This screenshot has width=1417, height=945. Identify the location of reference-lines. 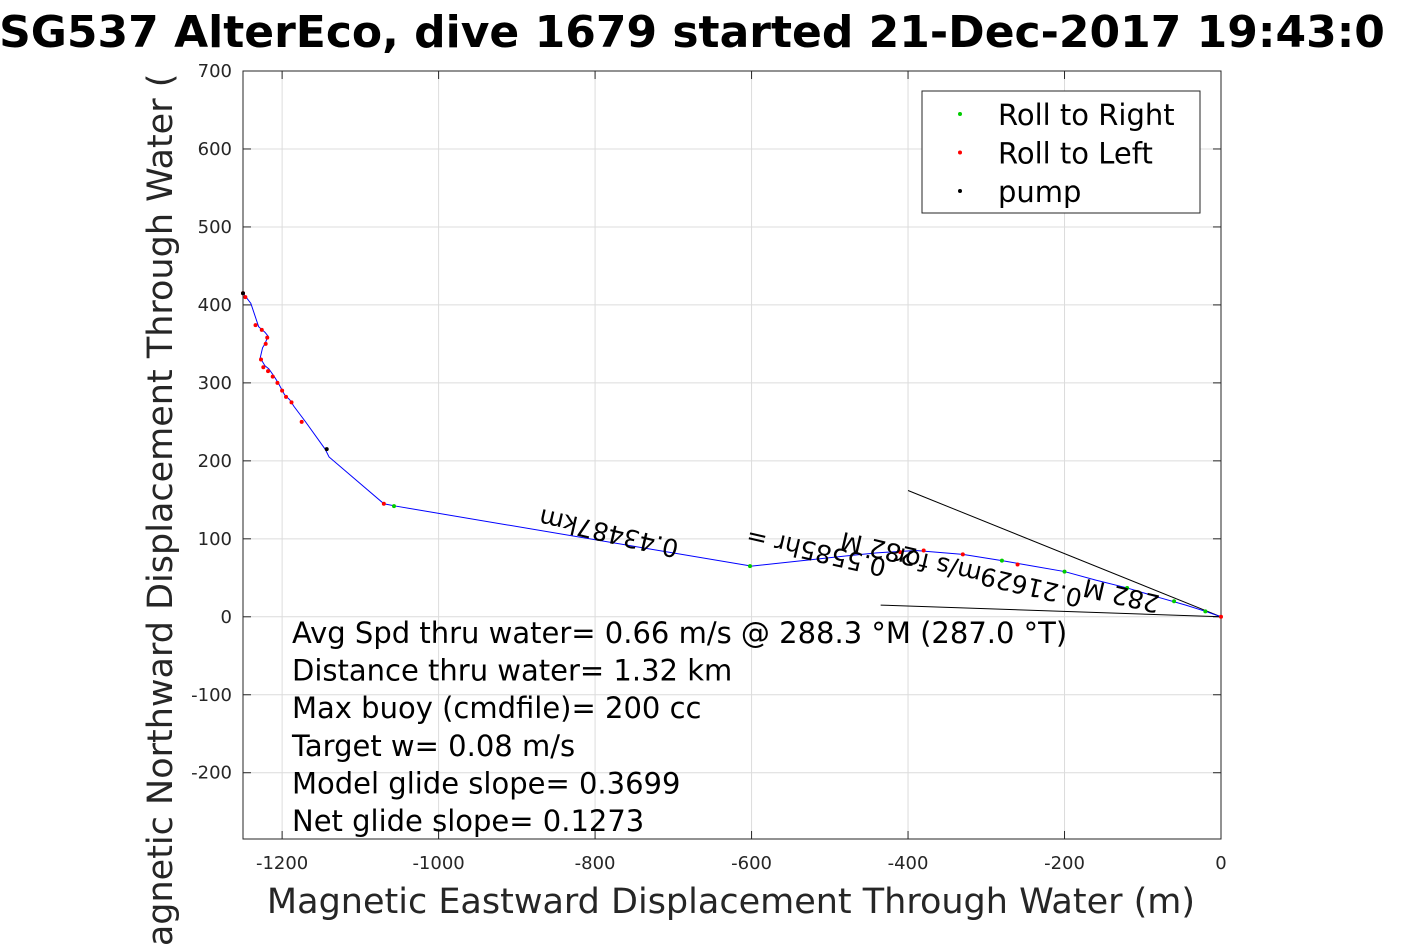
(1051, 554).